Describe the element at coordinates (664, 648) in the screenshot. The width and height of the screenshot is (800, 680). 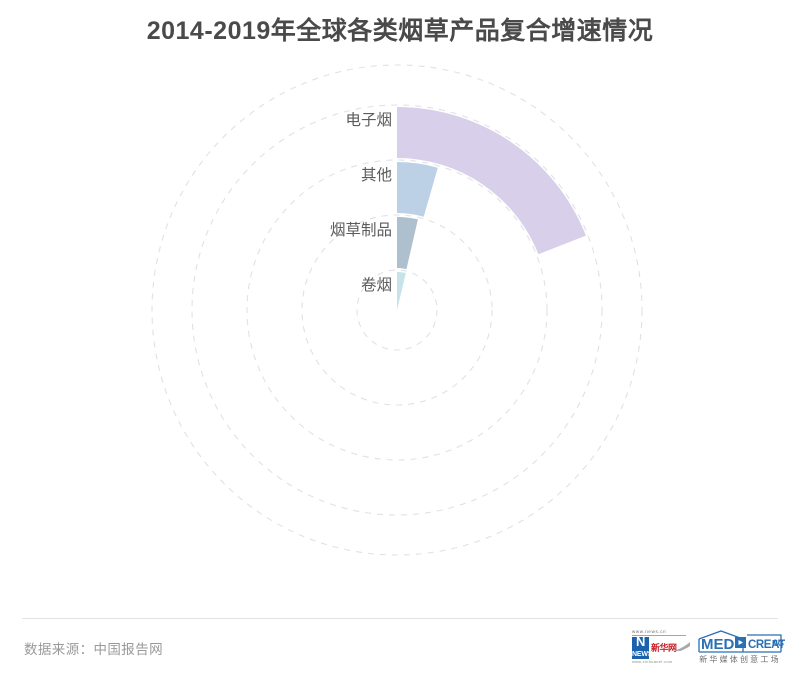
I see `xinhua-chinese-name: 新华网` at that location.